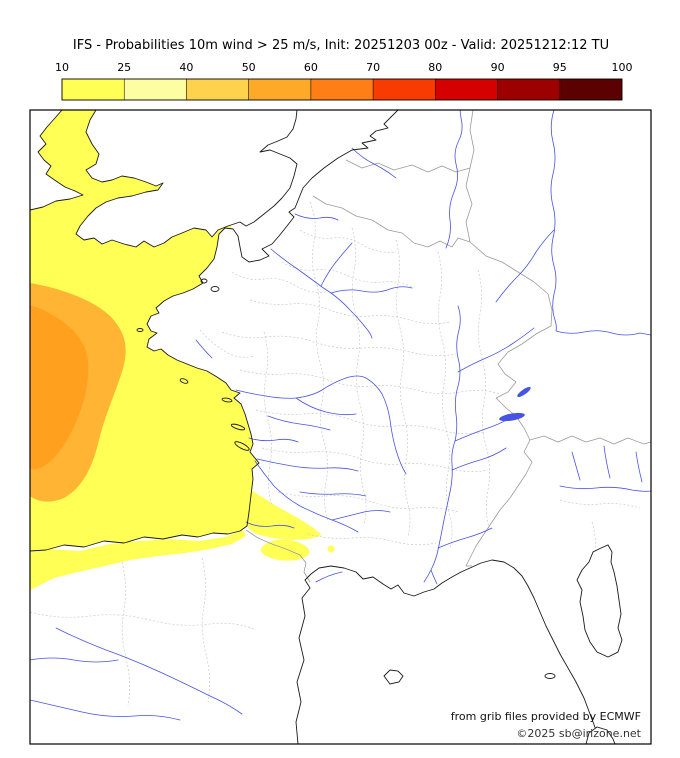 Image resolution: width=680 pixels, height=758 pixels. I want to click on river-meuse, so click(454, 179).